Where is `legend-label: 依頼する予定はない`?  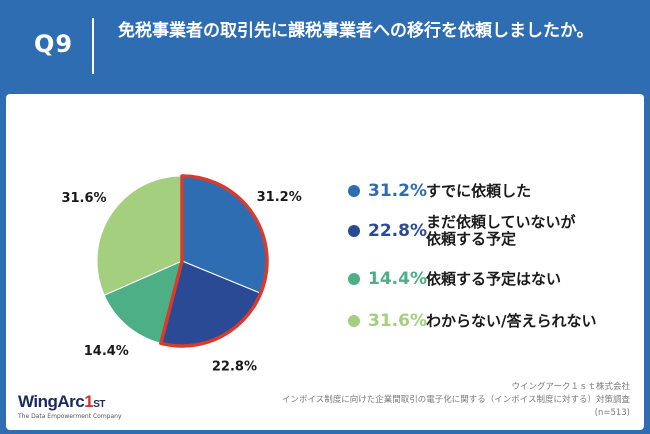 legend-label: 依頼する予定はない is located at coordinates (494, 278).